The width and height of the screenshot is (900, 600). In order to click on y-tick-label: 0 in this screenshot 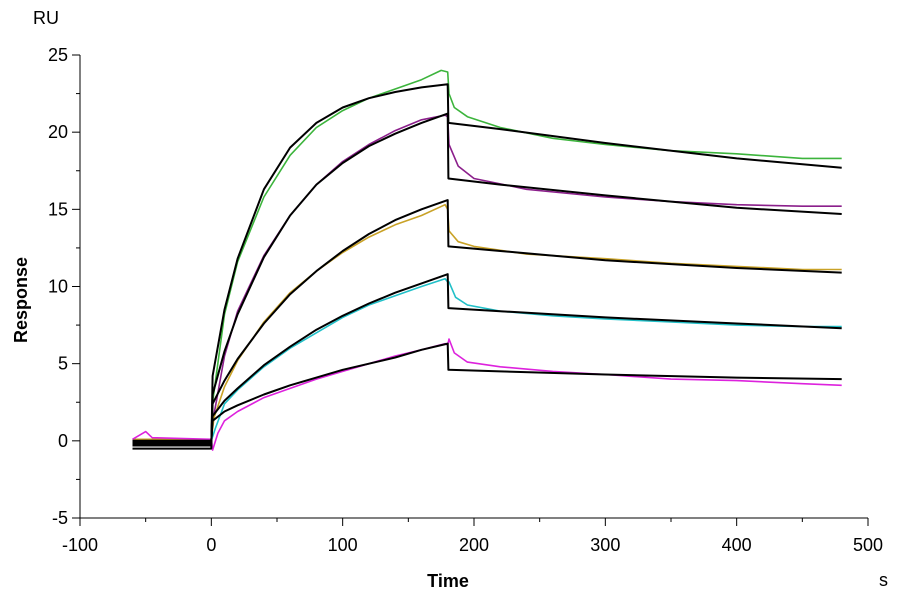, I will do `click(63, 441)`.